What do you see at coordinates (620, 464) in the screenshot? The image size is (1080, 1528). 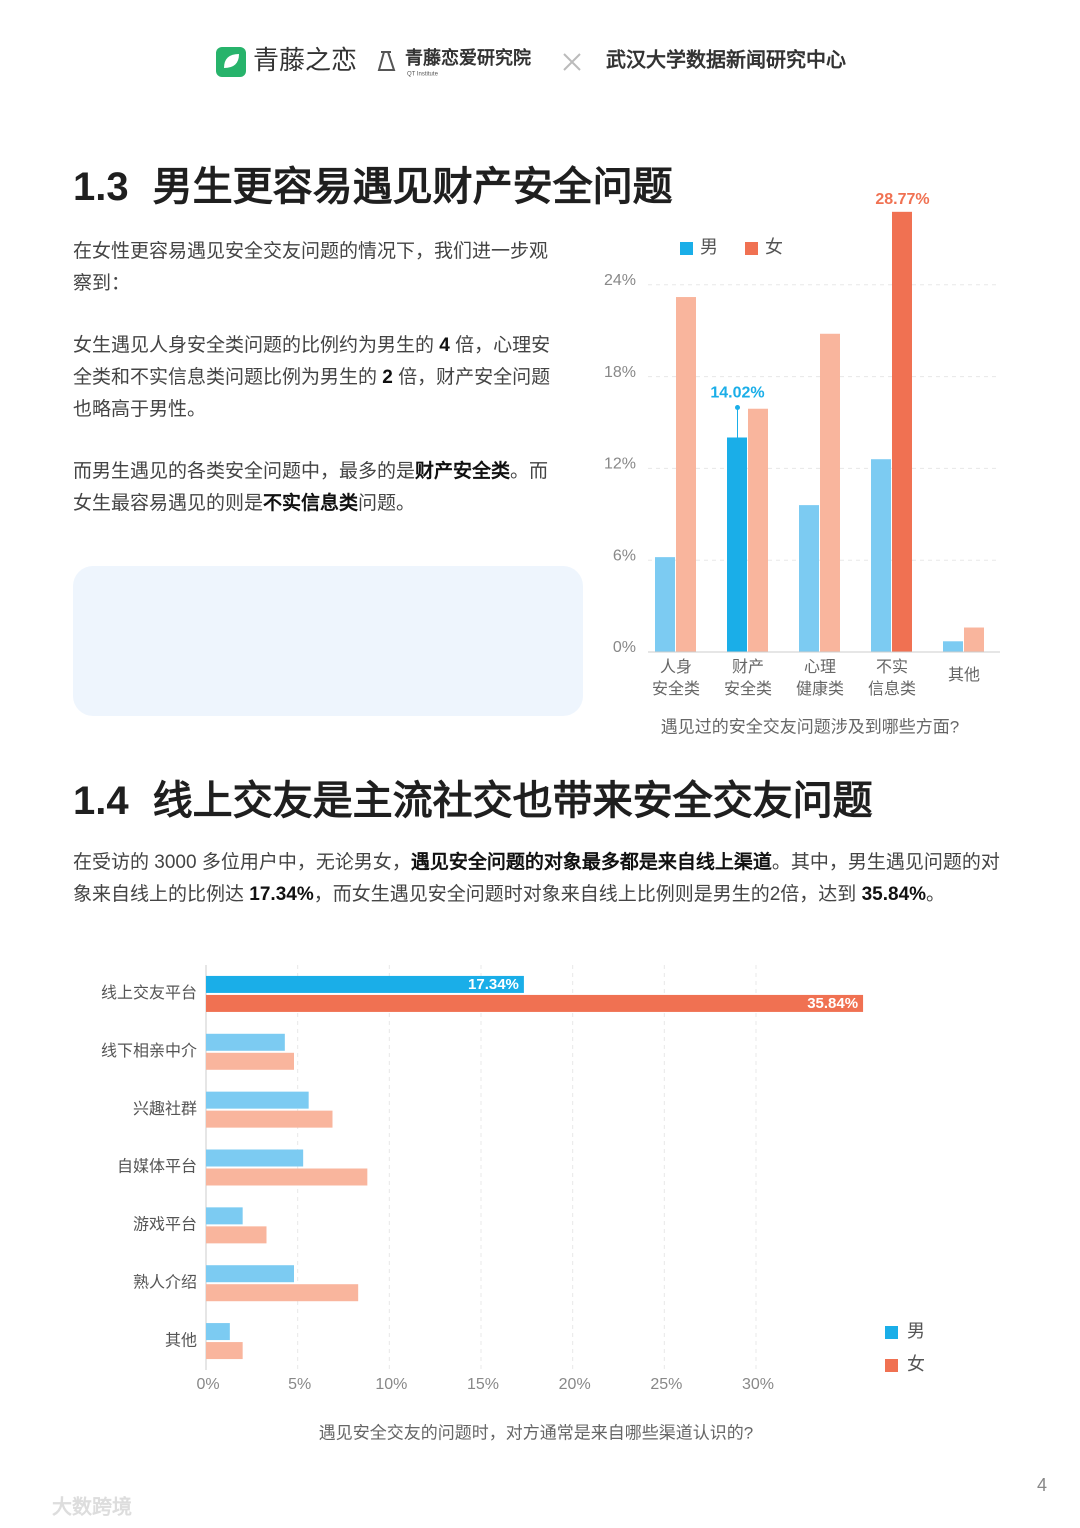 I see `y-tick-label: 12%` at bounding box center [620, 464].